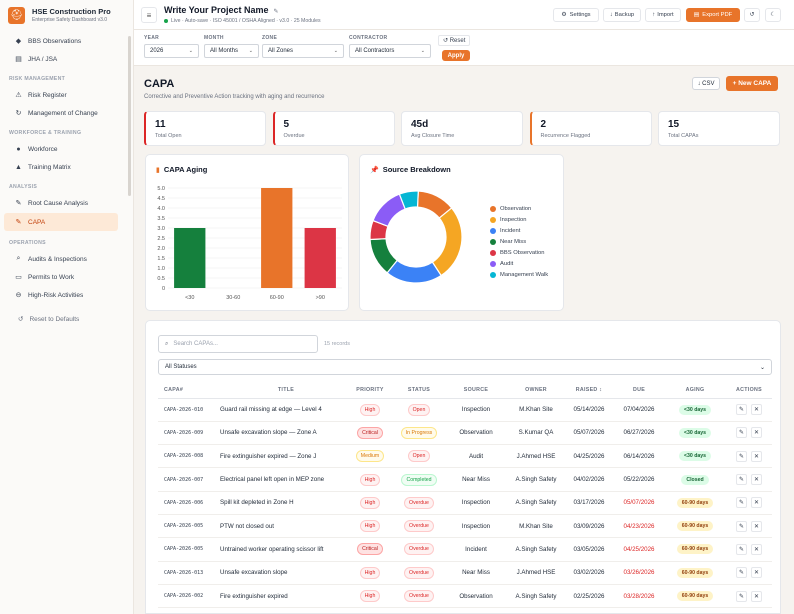  What do you see at coordinates (493, 274) in the screenshot?
I see `legend-swatch` at bounding box center [493, 274].